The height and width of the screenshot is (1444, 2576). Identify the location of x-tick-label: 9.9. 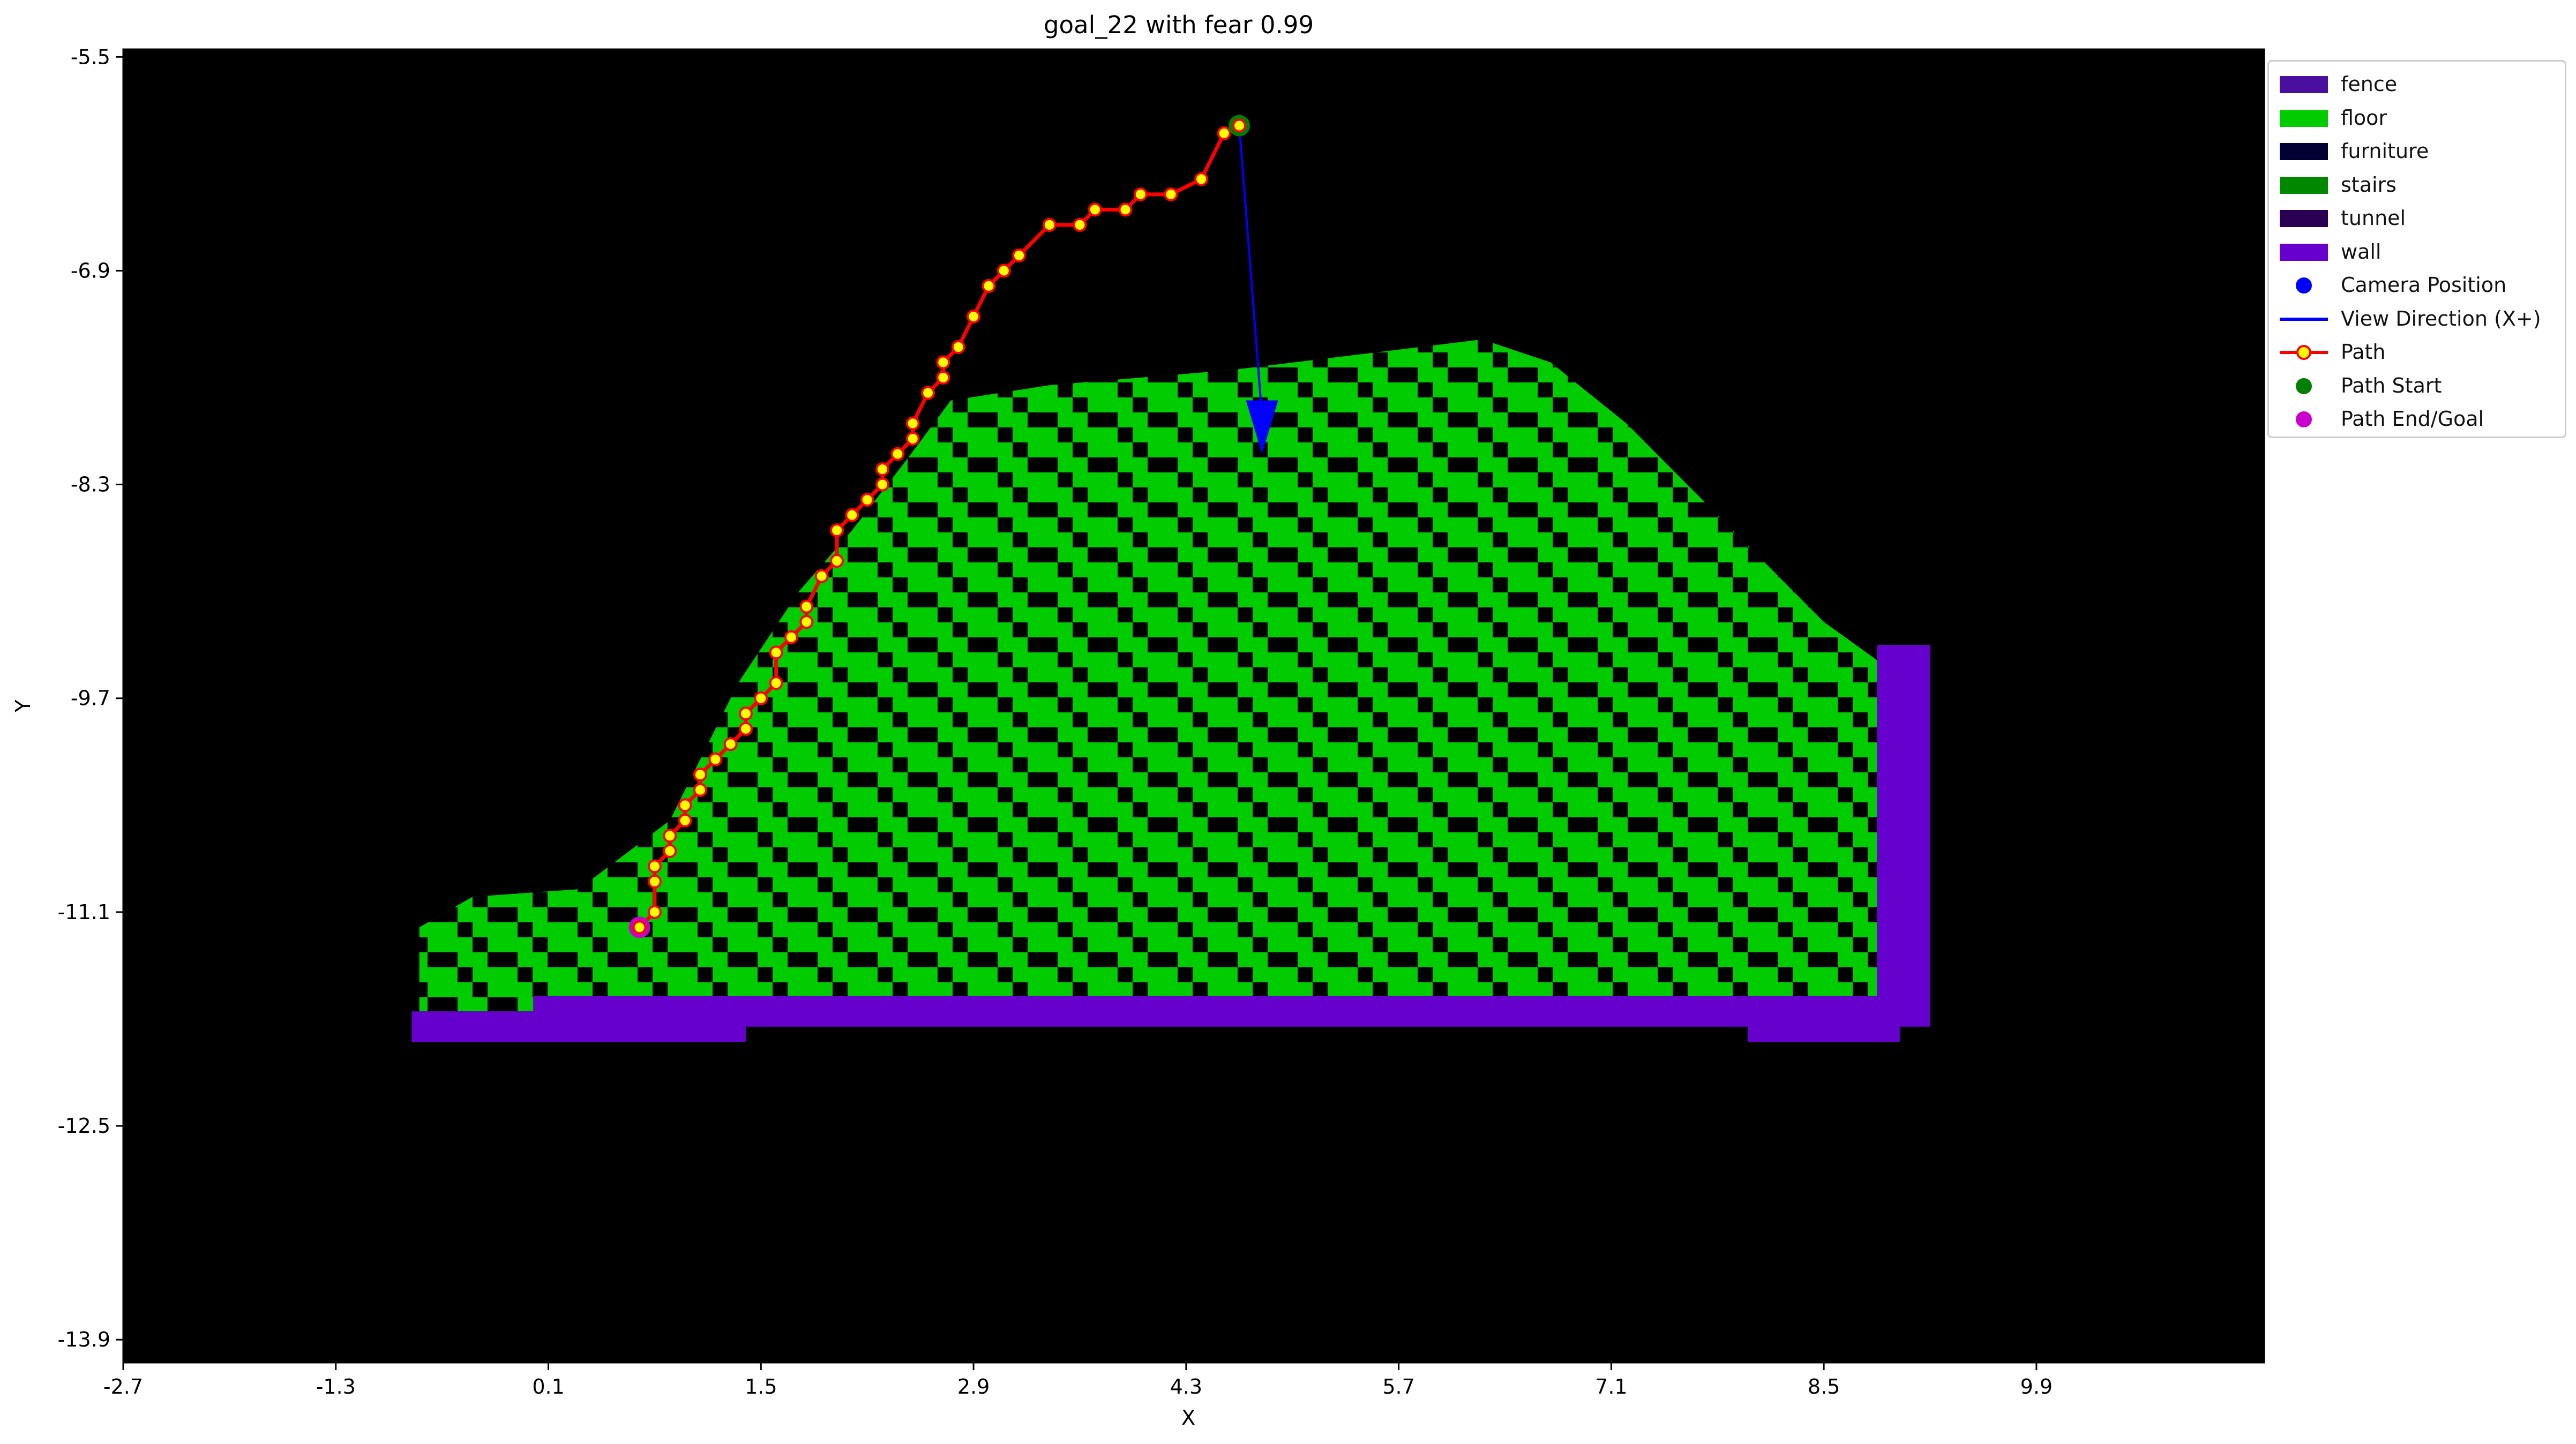
(2036, 1386).